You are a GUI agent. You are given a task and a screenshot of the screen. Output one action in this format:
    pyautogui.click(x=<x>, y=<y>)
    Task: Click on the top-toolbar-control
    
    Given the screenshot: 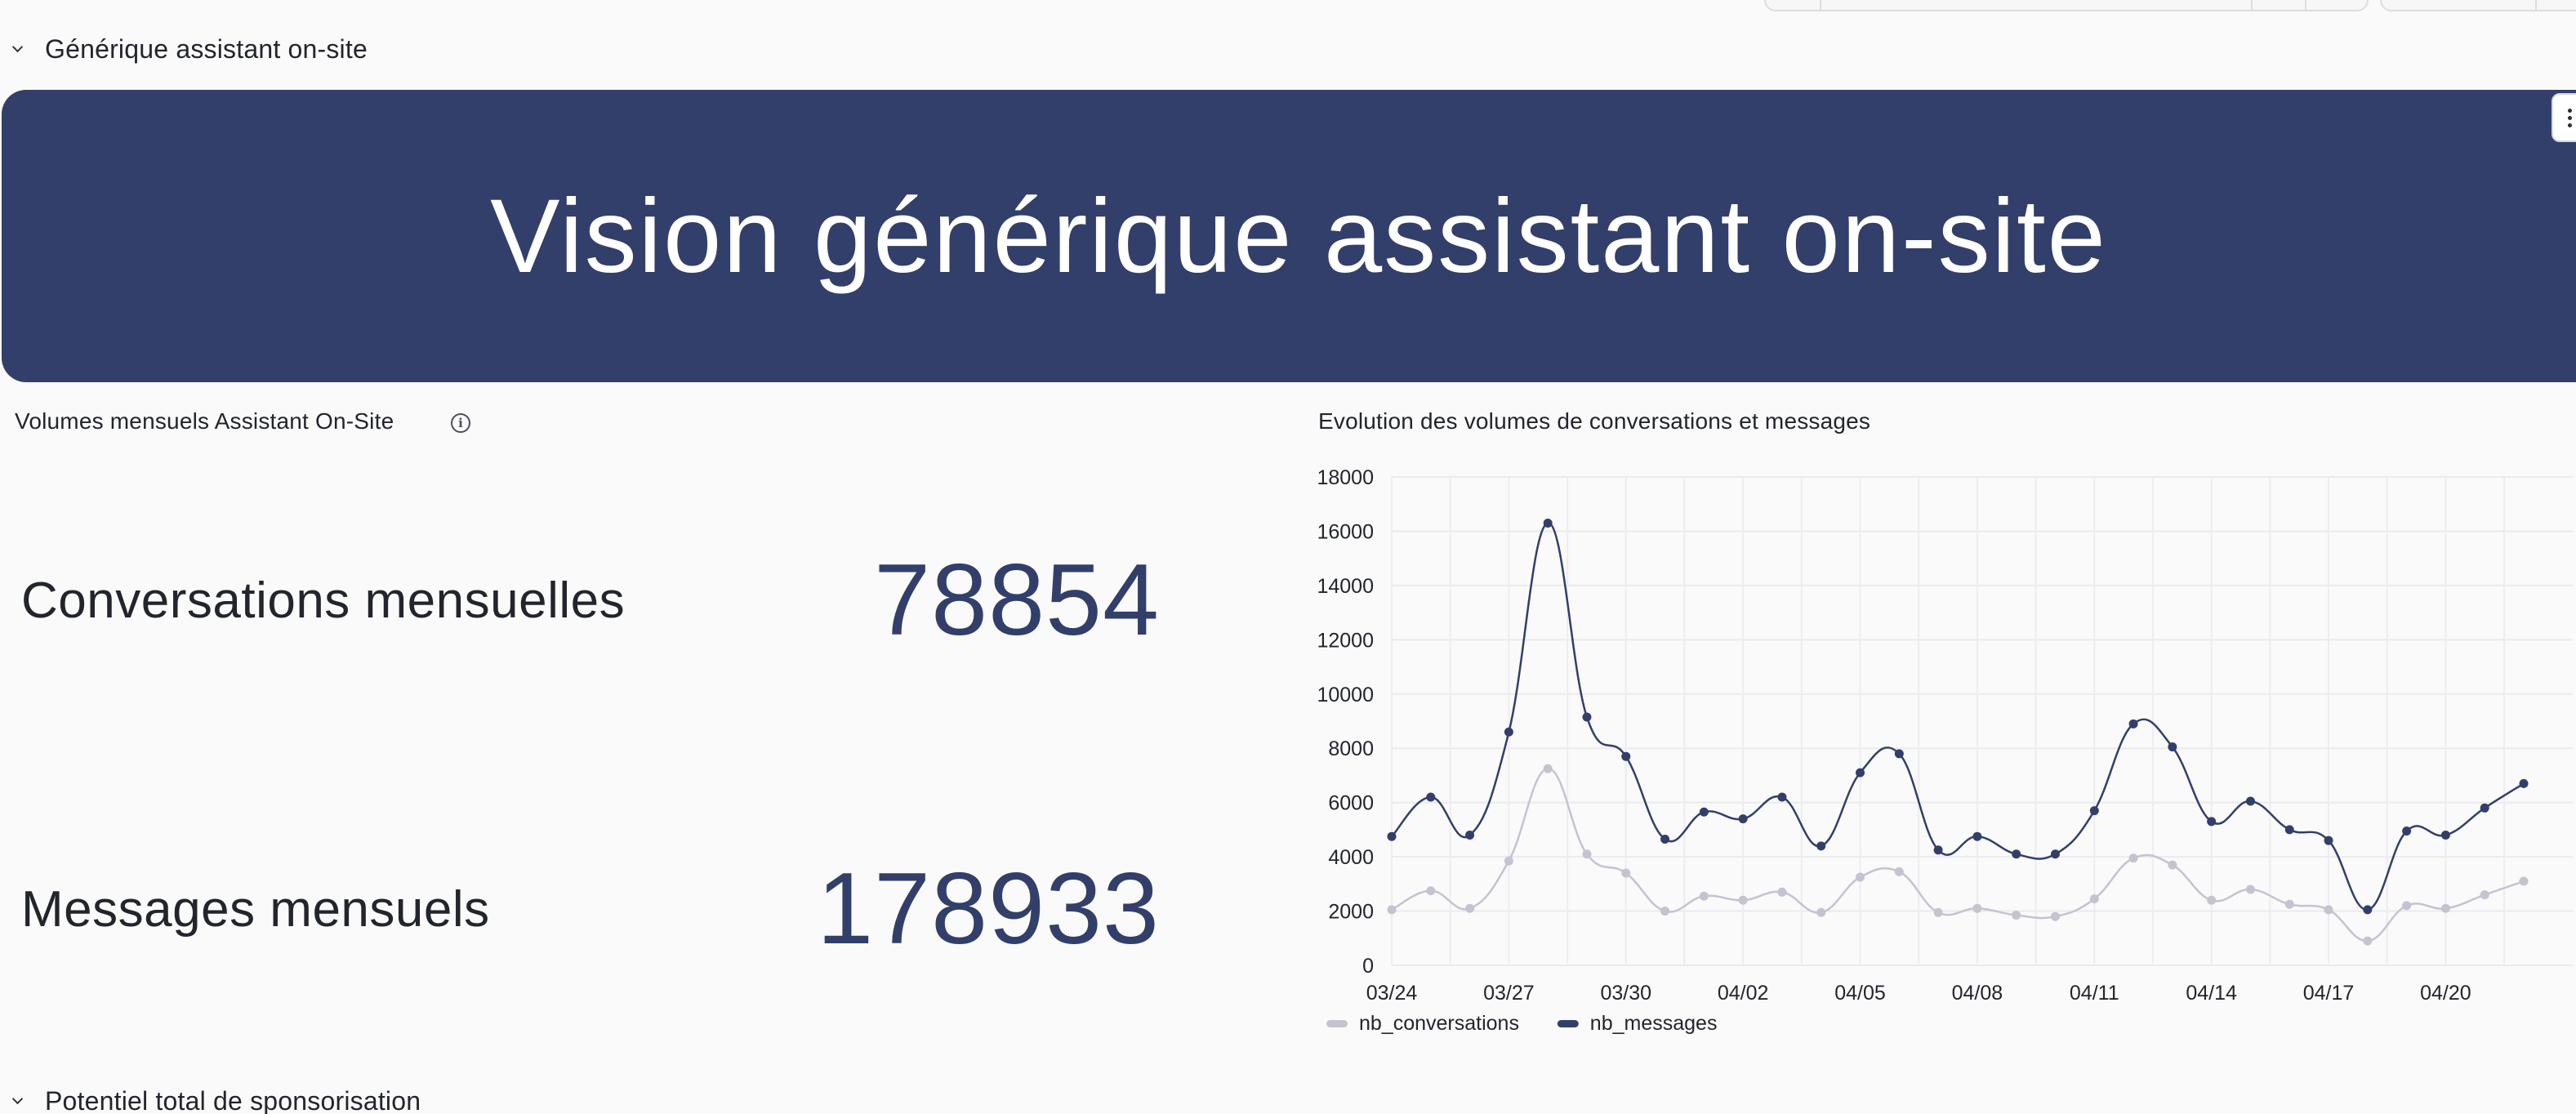 What is the action you would take?
    pyautogui.click(x=2066, y=6)
    